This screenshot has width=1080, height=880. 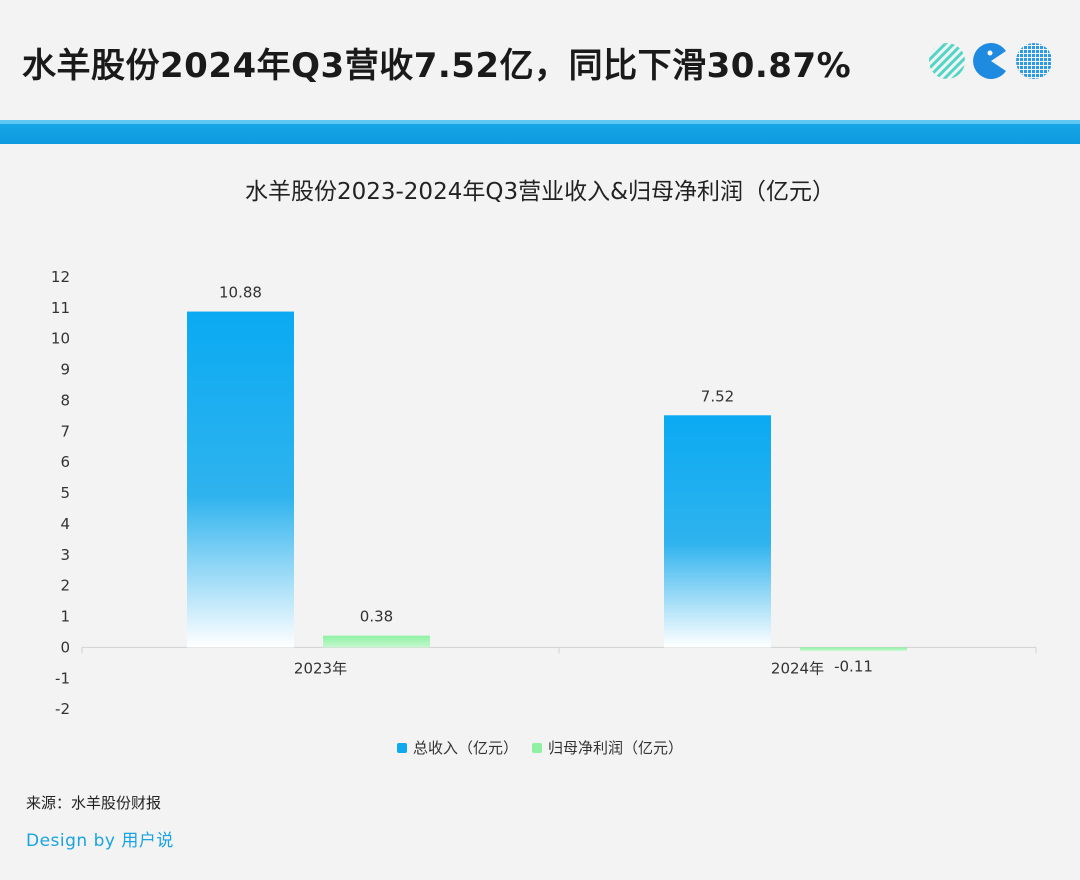 What do you see at coordinates (65, 555) in the screenshot?
I see `y-tick-label: 3` at bounding box center [65, 555].